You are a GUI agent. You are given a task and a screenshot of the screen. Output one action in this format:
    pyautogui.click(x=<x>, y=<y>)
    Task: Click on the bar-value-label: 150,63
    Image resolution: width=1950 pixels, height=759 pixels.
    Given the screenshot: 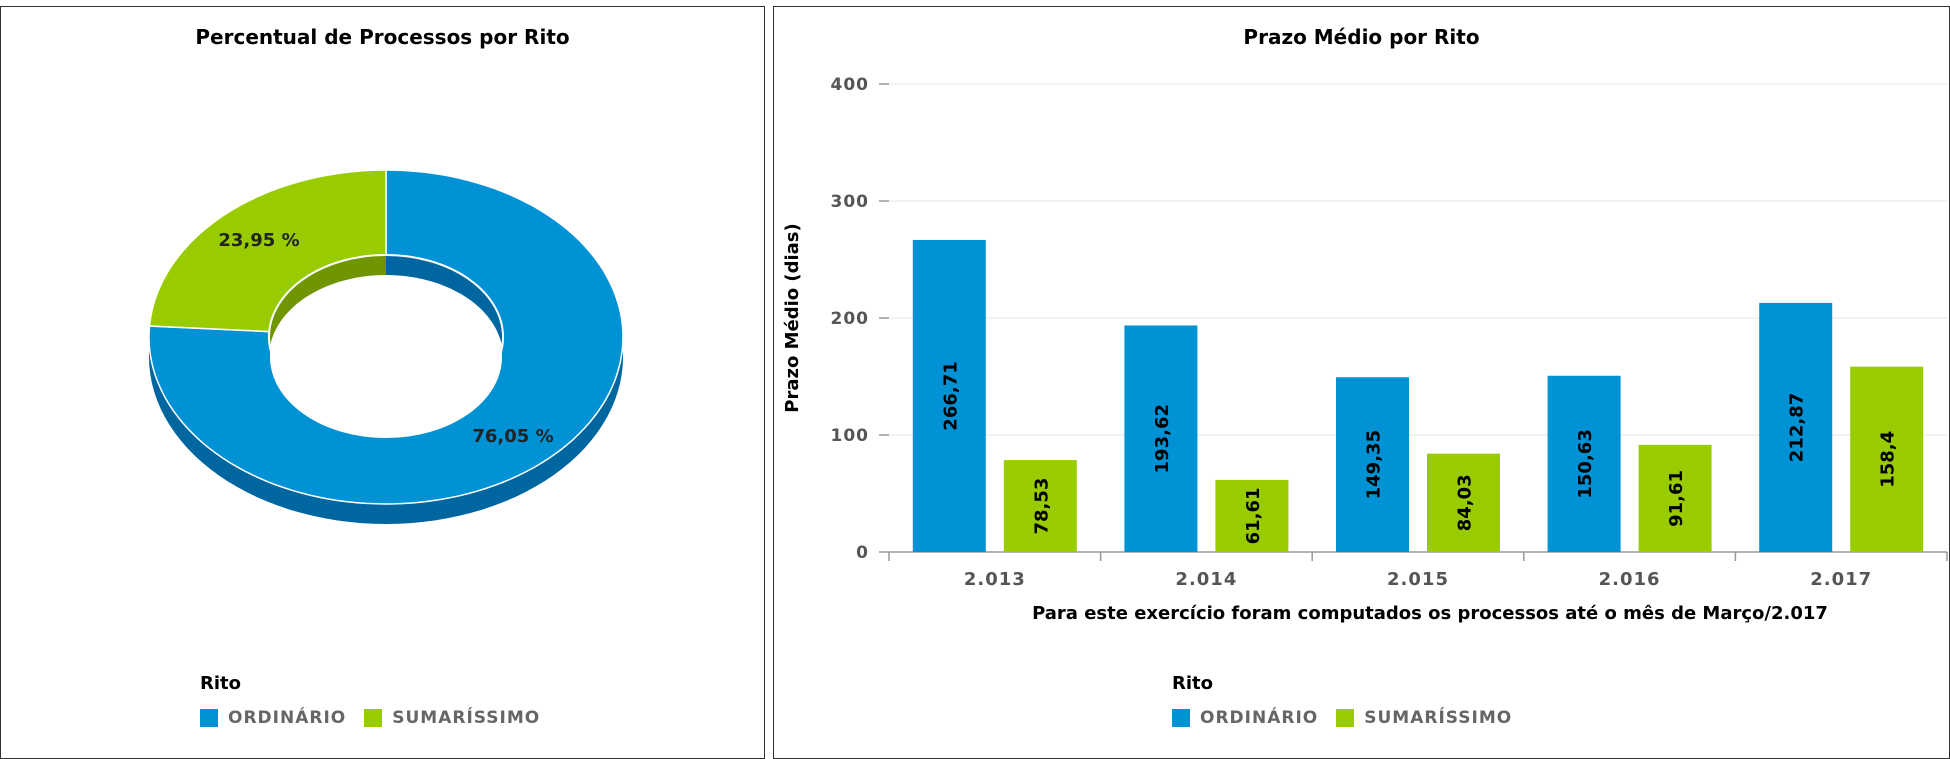 What is the action you would take?
    pyautogui.click(x=1585, y=463)
    